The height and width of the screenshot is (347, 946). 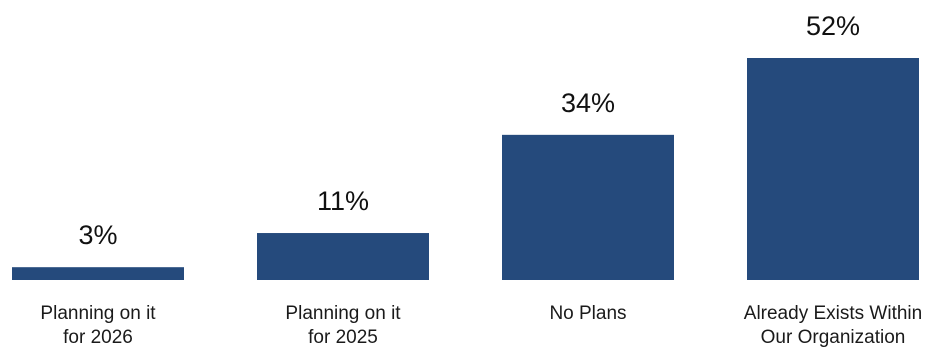 What do you see at coordinates (833, 325) in the screenshot?
I see `category-label-3: Already Exists Within Our Organization` at bounding box center [833, 325].